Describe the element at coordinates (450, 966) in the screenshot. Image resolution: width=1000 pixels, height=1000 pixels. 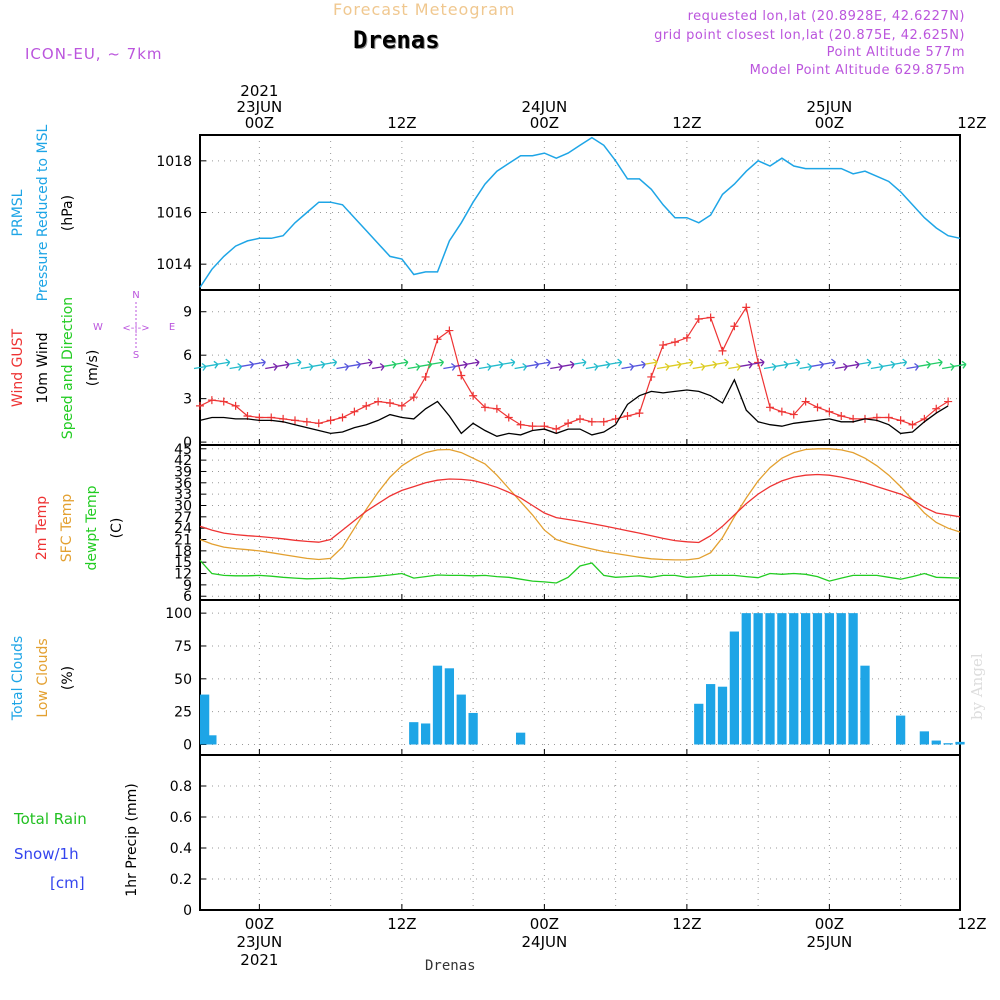
I see `footer-location: Drenas` at that location.